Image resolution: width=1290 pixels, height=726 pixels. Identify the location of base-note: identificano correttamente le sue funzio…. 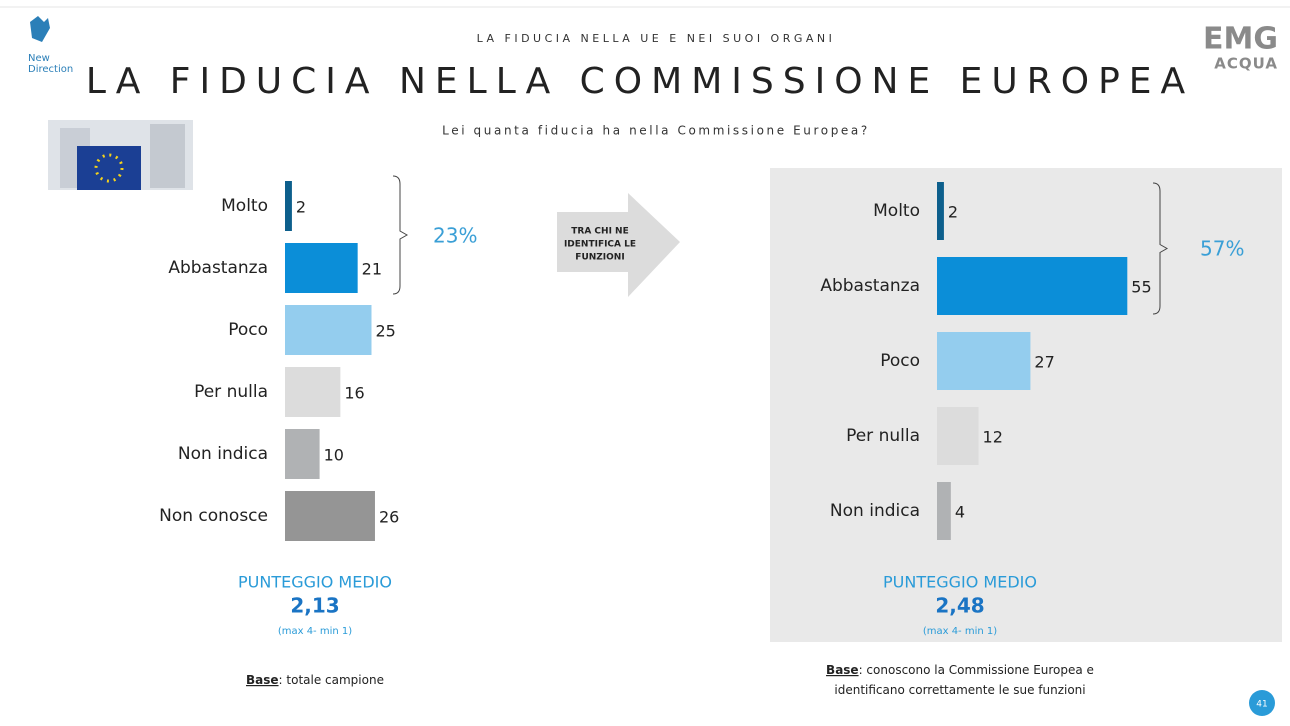
(959, 690).